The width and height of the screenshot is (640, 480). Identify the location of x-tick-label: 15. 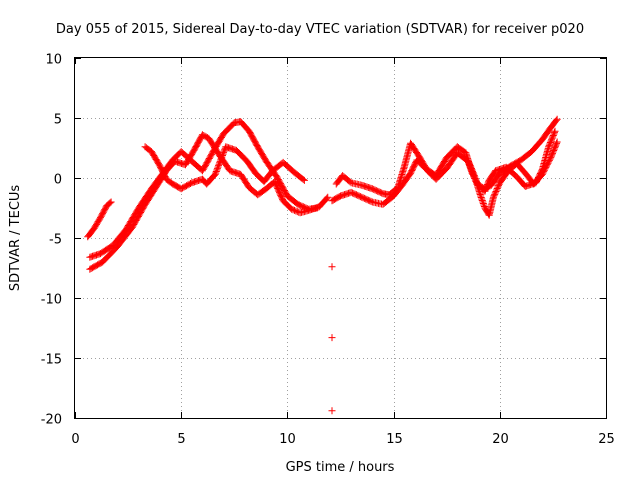
(394, 439).